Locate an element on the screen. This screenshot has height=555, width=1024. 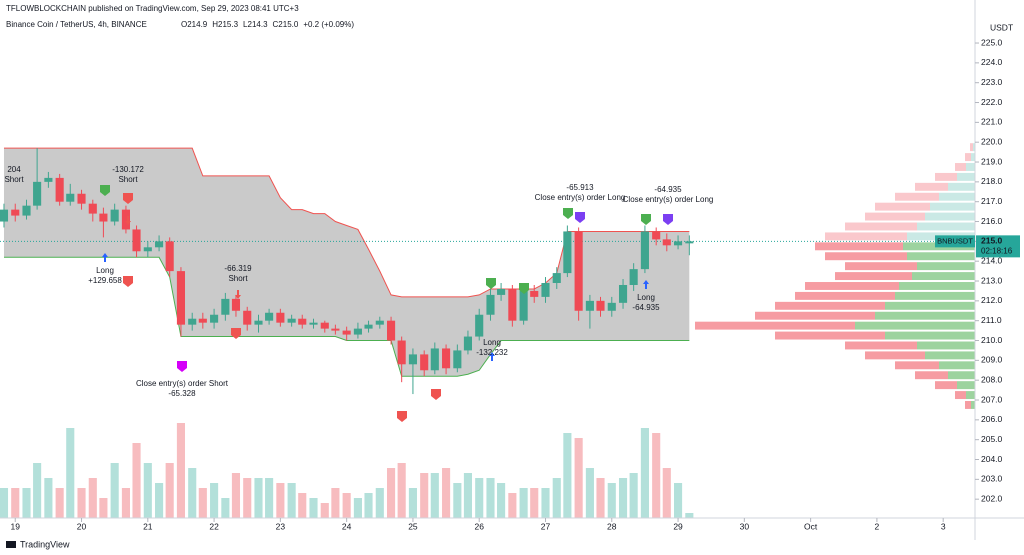
annotation: Close entry(s) order Long is located at coordinates (668, 199).